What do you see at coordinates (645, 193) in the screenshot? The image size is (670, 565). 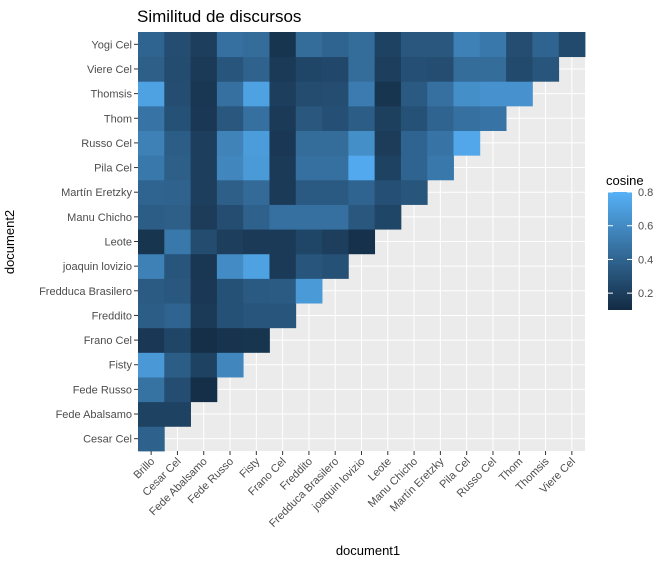 I see `legend-tick-label: 0.8` at bounding box center [645, 193].